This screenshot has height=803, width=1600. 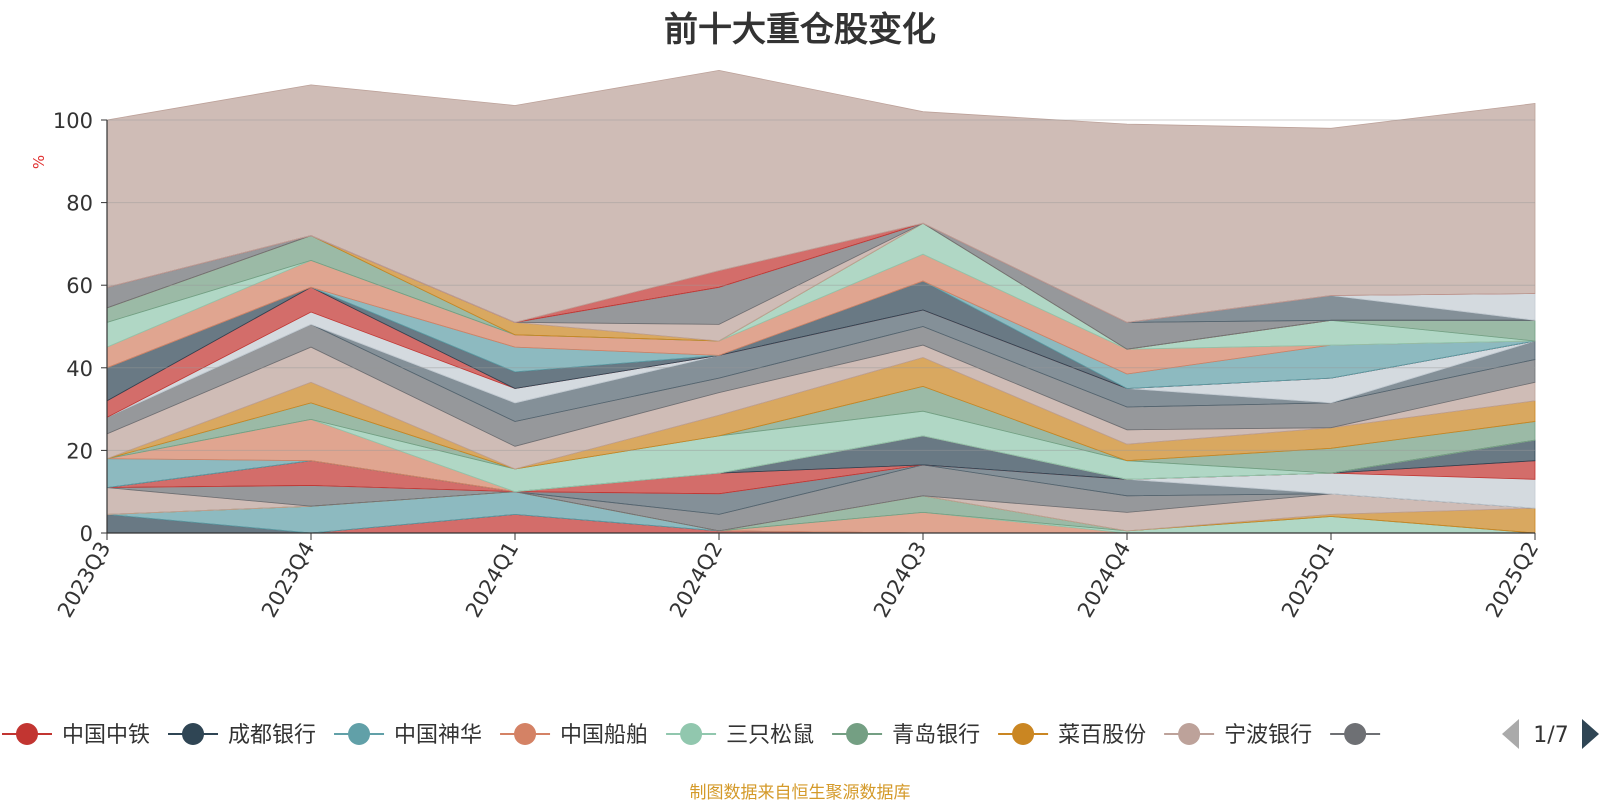 What do you see at coordinates (106, 735) in the screenshot?
I see `legend-label: 中国中铁` at bounding box center [106, 735].